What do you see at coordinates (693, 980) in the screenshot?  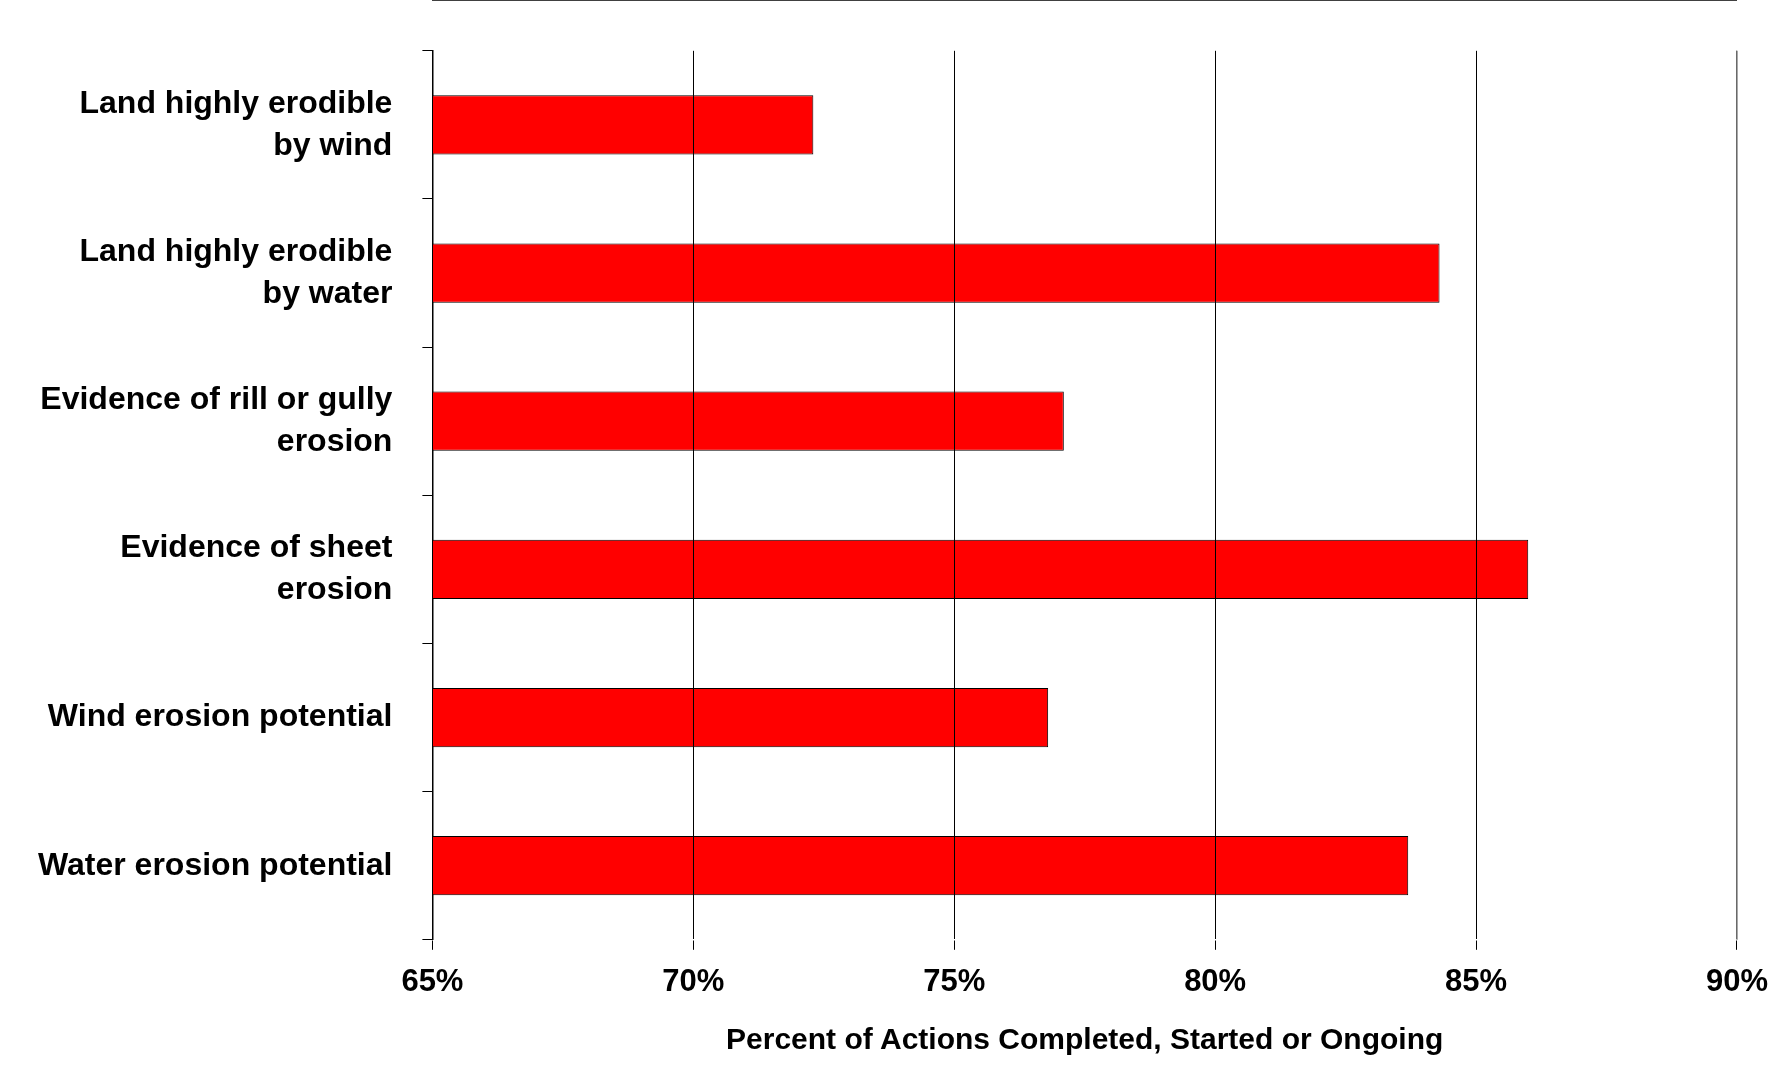 I see `x-tick-label: 70%` at bounding box center [693, 980].